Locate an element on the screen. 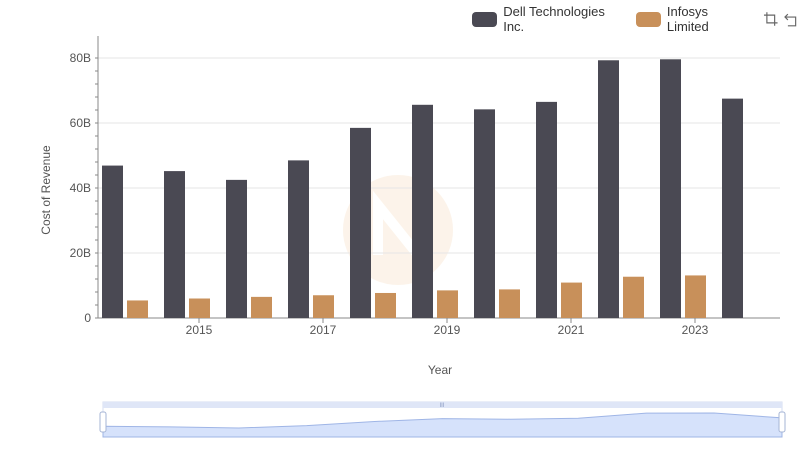 This screenshot has height=461, width=800. bar-infosys-2017 is located at coordinates (323, 306).